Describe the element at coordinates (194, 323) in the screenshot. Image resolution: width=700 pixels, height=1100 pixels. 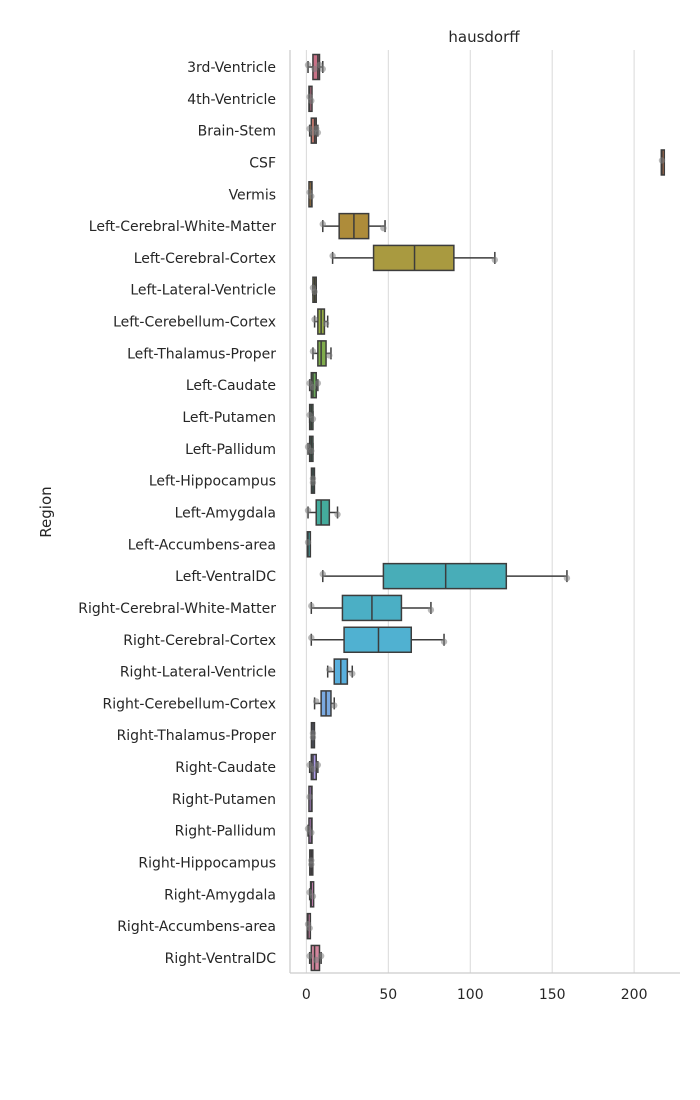
I see `y-tick-label: Left-Cerebellum-Cortex` at that location.